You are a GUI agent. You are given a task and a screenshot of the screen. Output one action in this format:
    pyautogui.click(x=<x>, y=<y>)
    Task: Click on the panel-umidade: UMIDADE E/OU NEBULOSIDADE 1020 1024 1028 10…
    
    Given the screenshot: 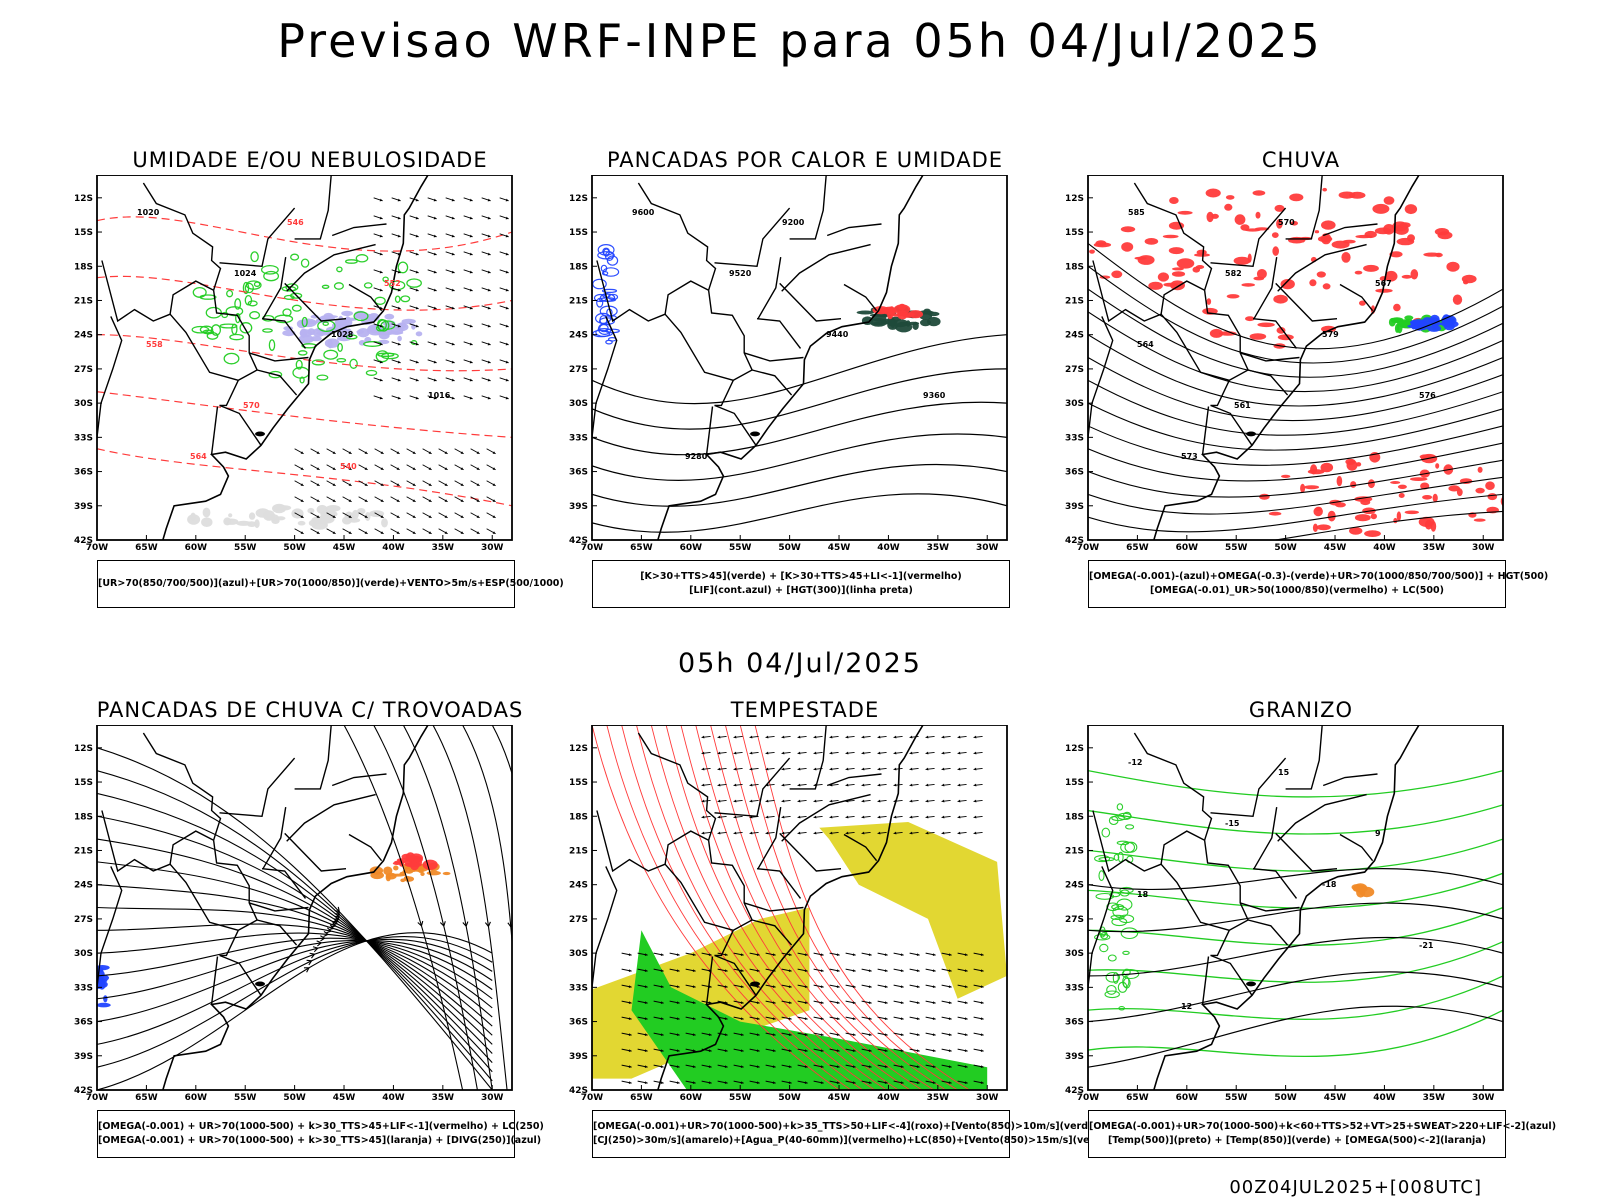 What is the action you would take?
    pyautogui.click(x=317, y=383)
    